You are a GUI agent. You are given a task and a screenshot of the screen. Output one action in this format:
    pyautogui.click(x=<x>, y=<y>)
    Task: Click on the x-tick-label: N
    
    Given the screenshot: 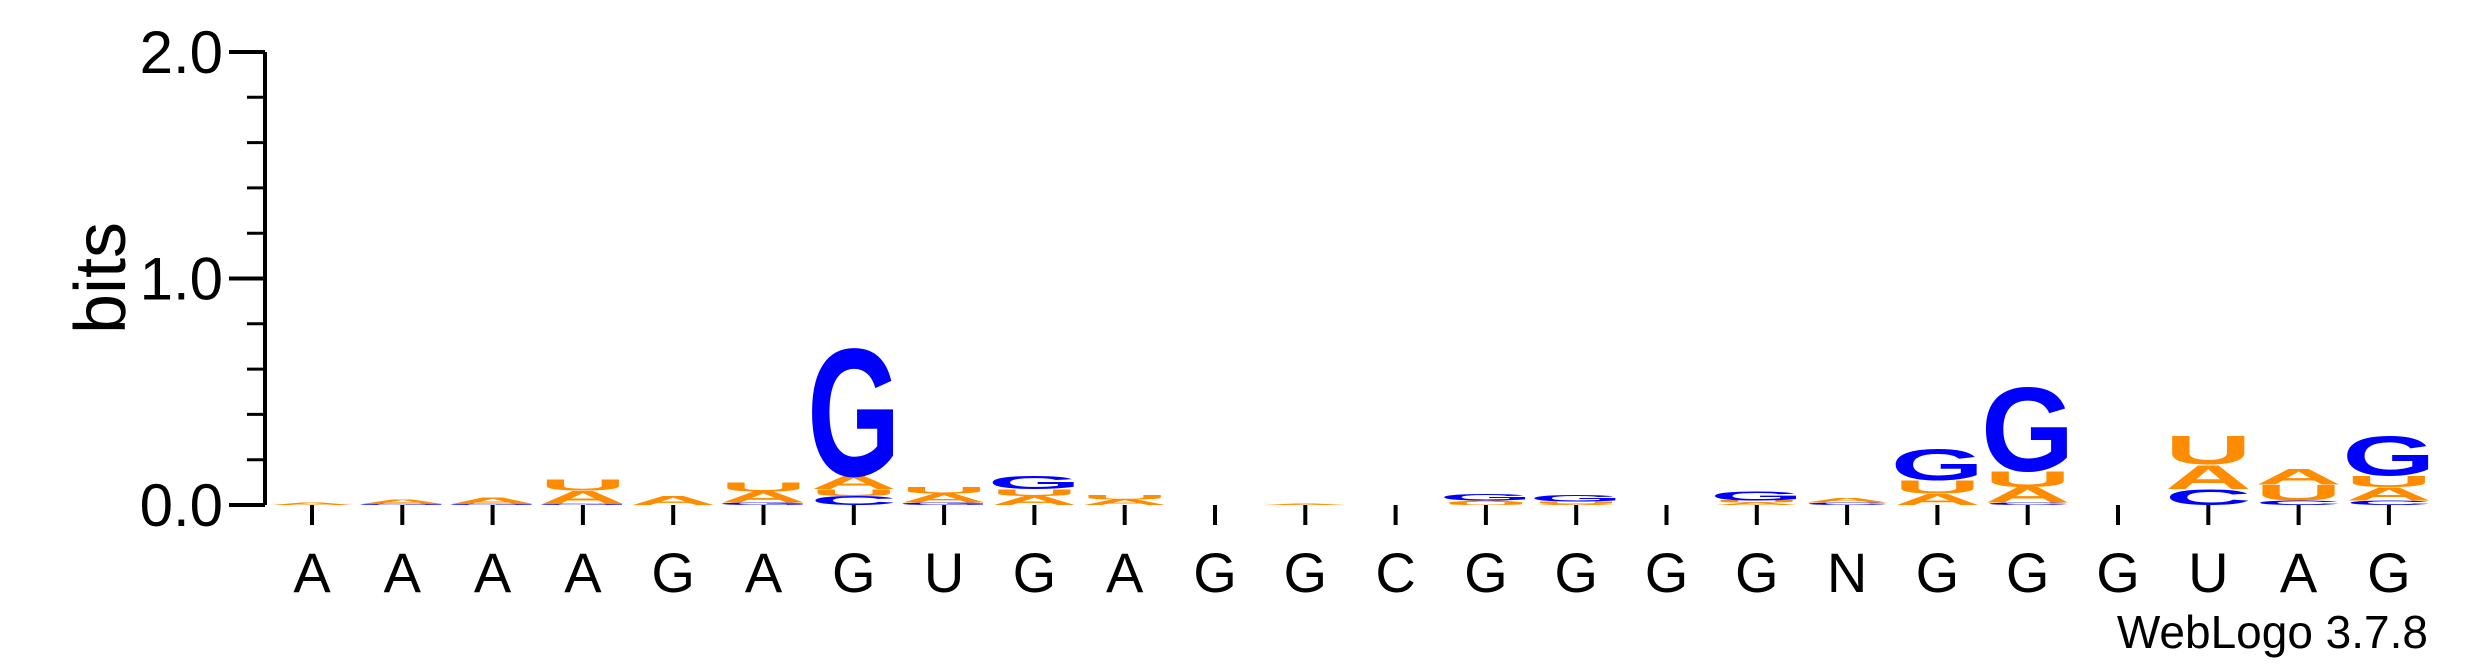 What is the action you would take?
    pyautogui.click(x=1847, y=572)
    